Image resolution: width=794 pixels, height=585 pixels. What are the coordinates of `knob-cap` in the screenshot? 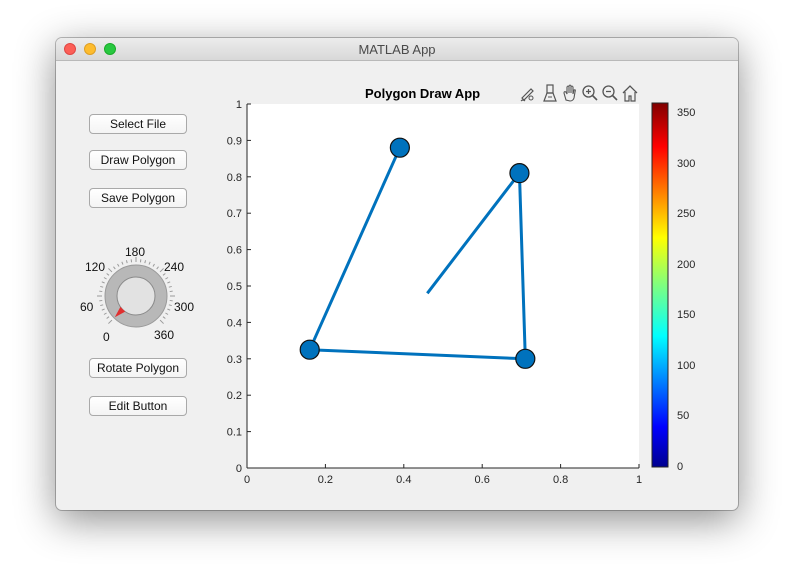 It's located at (136, 296).